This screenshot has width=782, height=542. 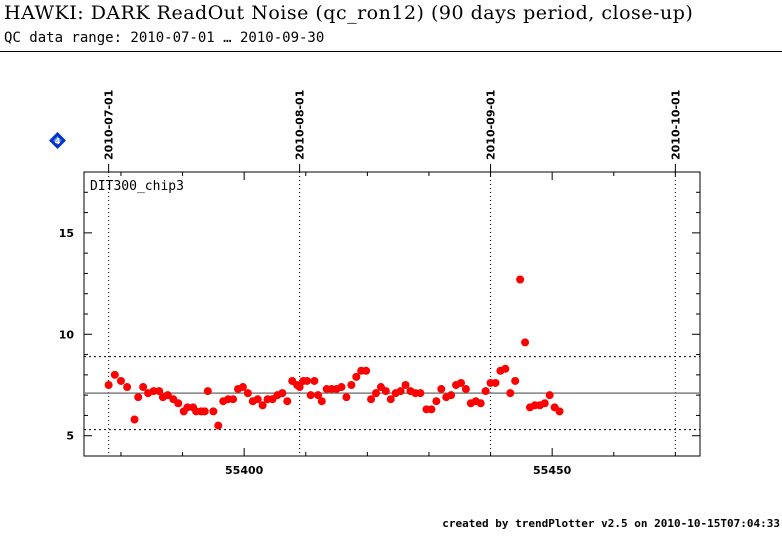 I want to click on date-tick-label: 2010-08-01, so click(x=300, y=125).